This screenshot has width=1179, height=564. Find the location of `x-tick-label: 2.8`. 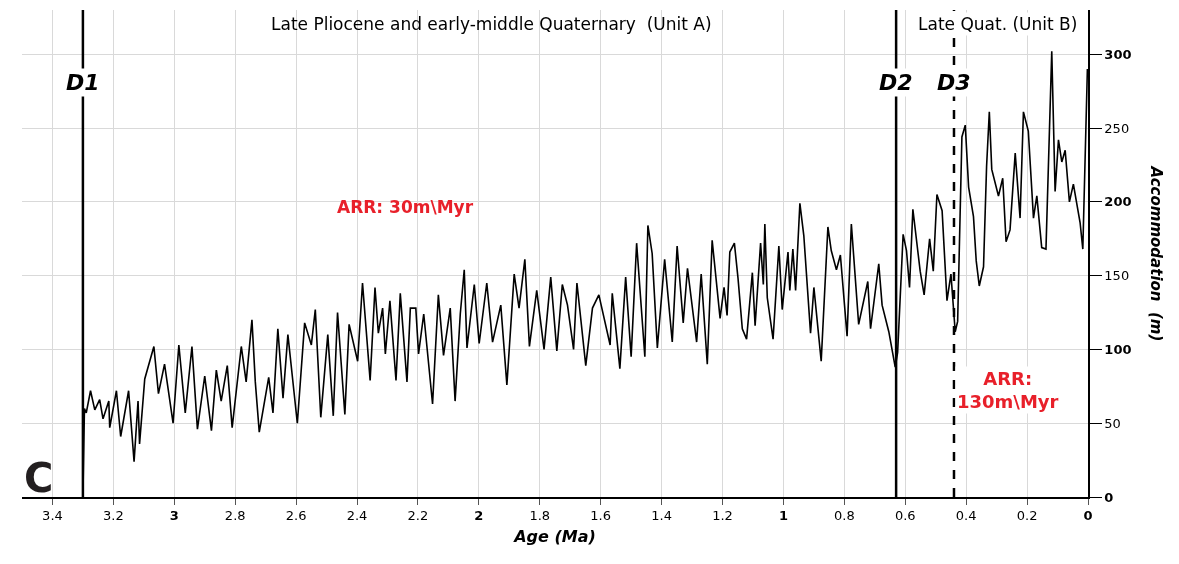

x-tick-label: 2.8 is located at coordinates (235, 516).